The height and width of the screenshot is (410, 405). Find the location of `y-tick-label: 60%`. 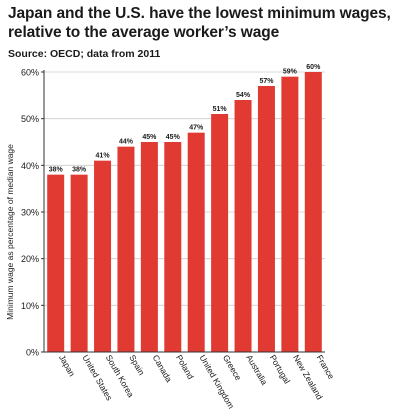

y-tick-label: 60% is located at coordinates (30, 73).